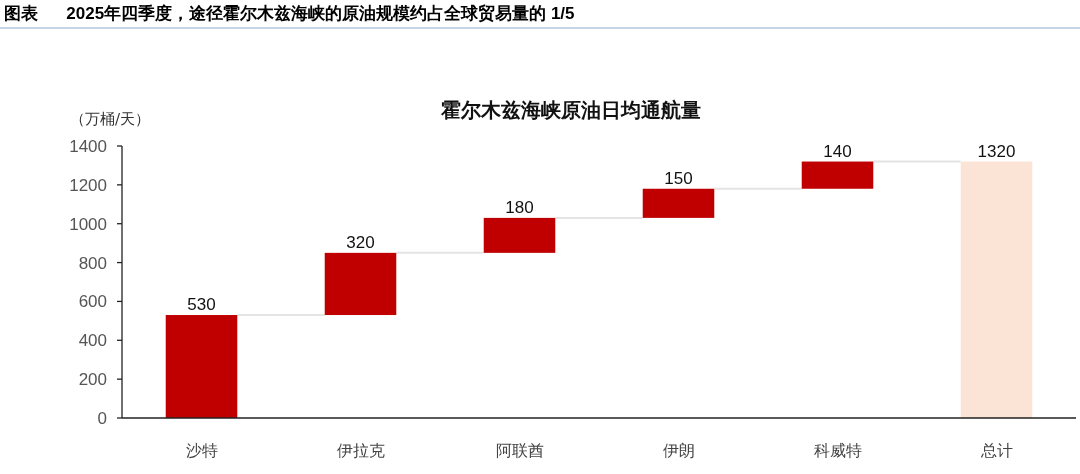  Describe the element at coordinates (360, 450) in the screenshot. I see `x-tick-label: 伊拉克` at that location.